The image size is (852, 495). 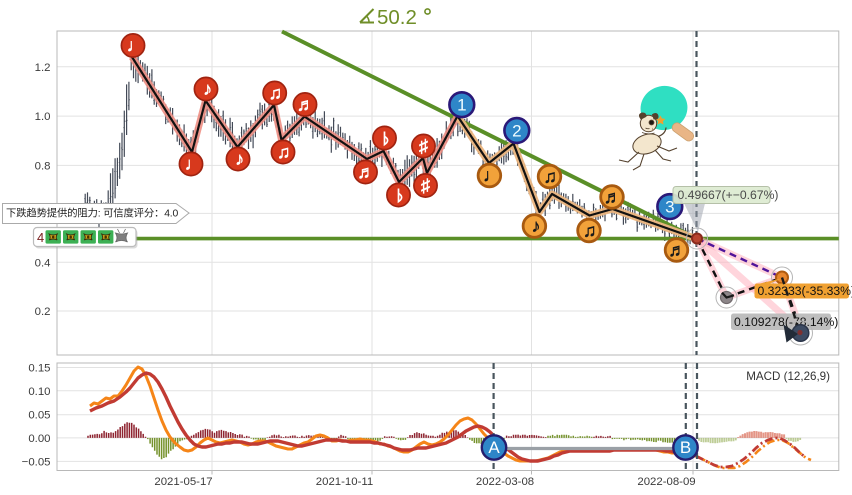 What do you see at coordinates (461, 105) in the screenshot?
I see `svg-text: 1` at bounding box center [461, 105].